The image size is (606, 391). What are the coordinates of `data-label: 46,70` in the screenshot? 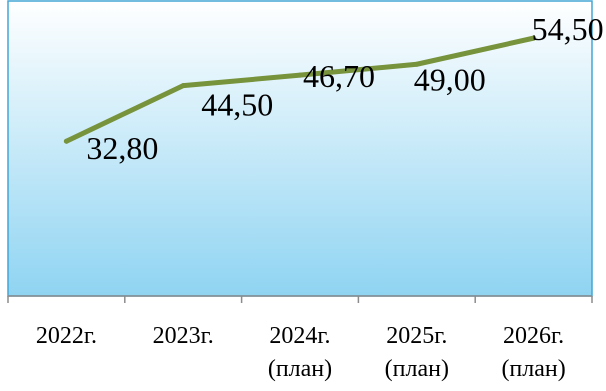 It's located at (339, 76).